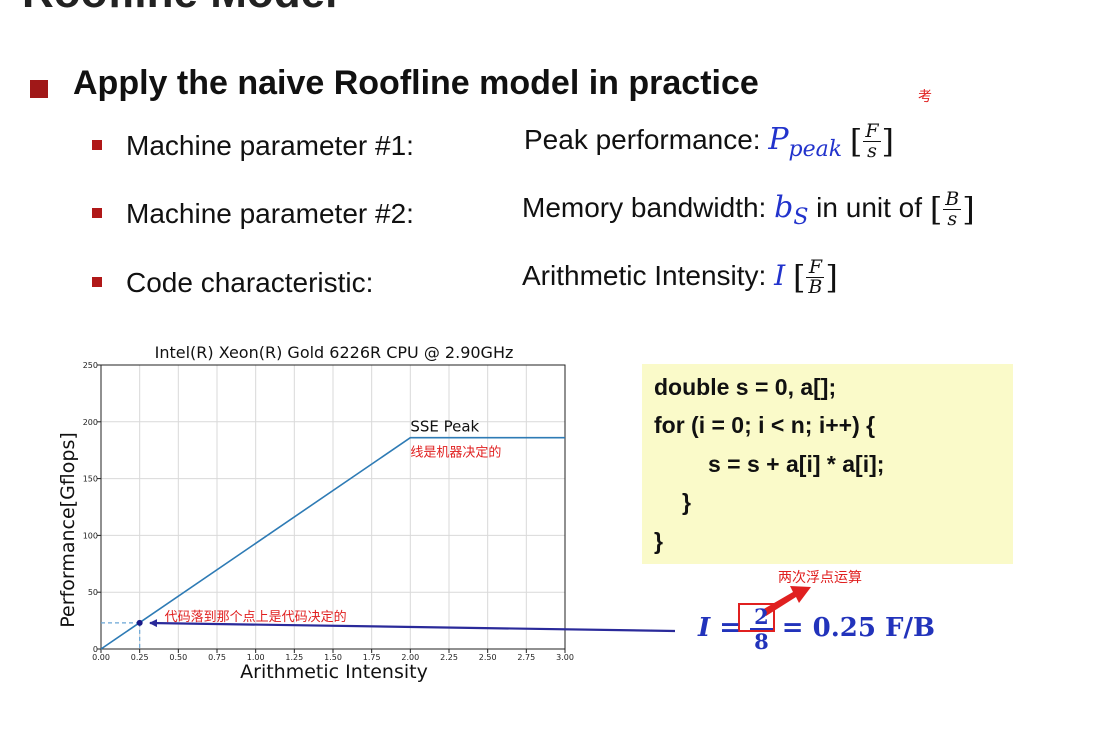 Image resolution: width=1110 pixels, height=737 pixels. I want to click on param-1-desc-text: Peak performance:, so click(646, 139).